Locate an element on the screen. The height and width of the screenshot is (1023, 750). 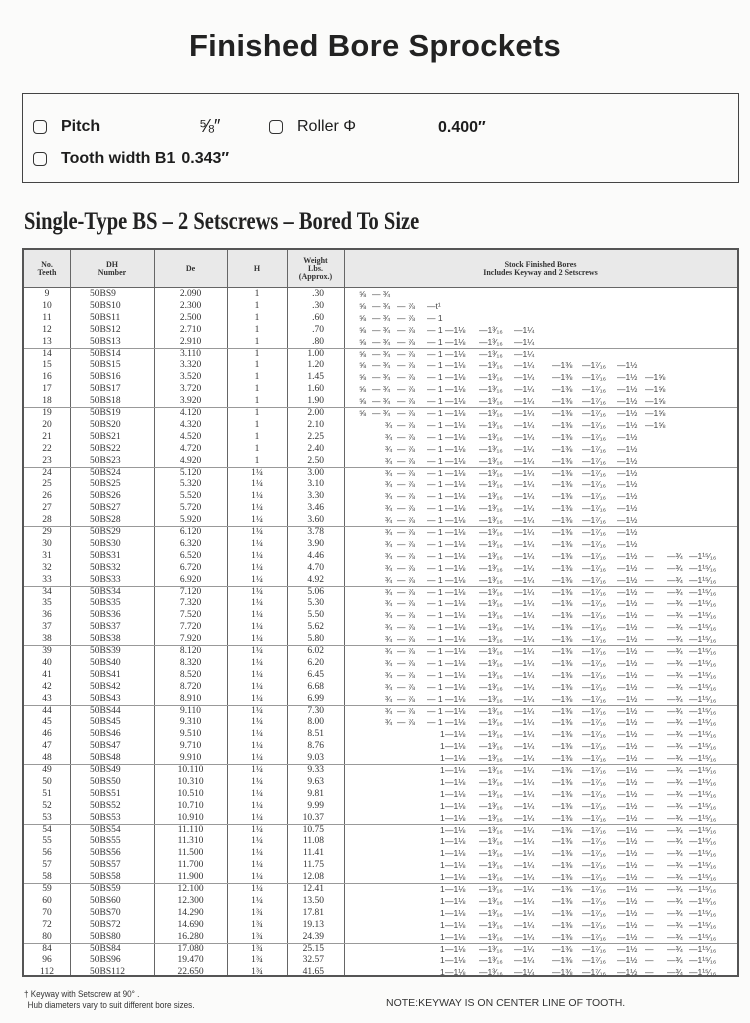
header-de: De is located at coordinates (190, 268).